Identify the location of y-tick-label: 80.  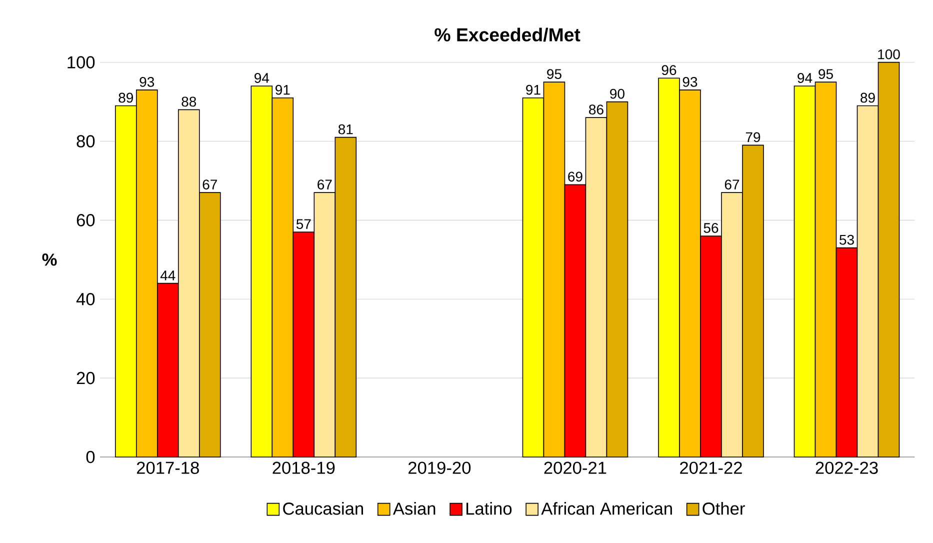
(85, 141).